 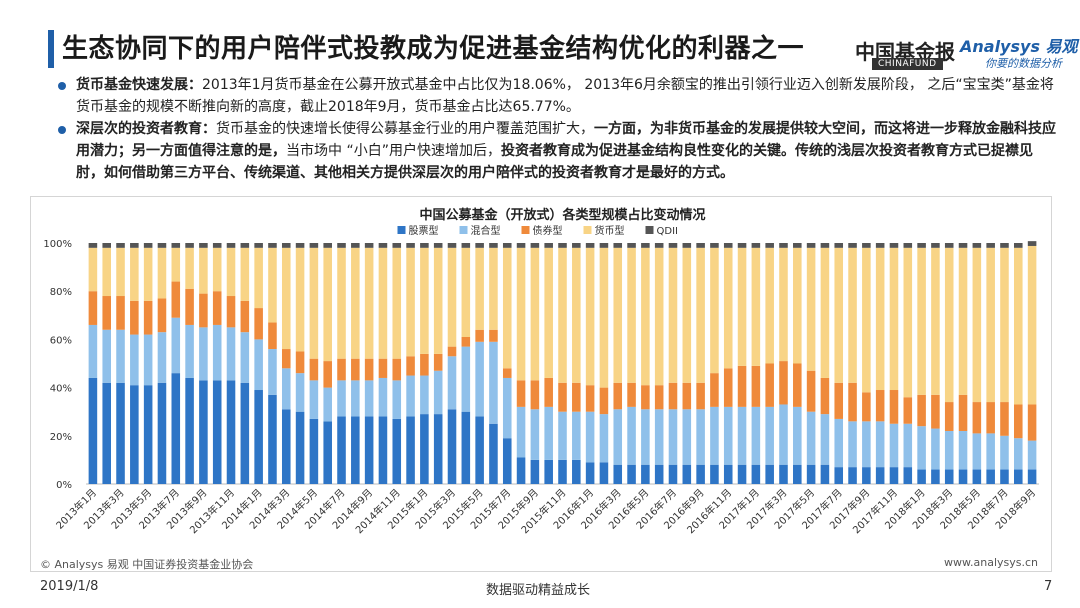 What do you see at coordinates (424, 230) in the screenshot?
I see `legend-label: 股票型` at bounding box center [424, 230].